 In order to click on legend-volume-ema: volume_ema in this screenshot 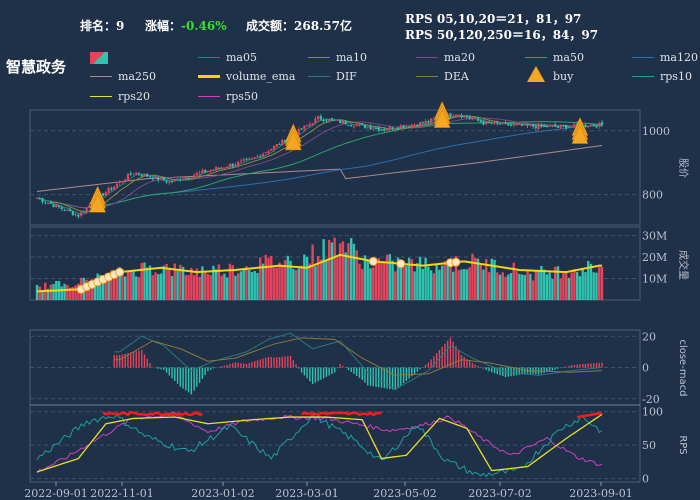, I will do `click(246, 76)`.